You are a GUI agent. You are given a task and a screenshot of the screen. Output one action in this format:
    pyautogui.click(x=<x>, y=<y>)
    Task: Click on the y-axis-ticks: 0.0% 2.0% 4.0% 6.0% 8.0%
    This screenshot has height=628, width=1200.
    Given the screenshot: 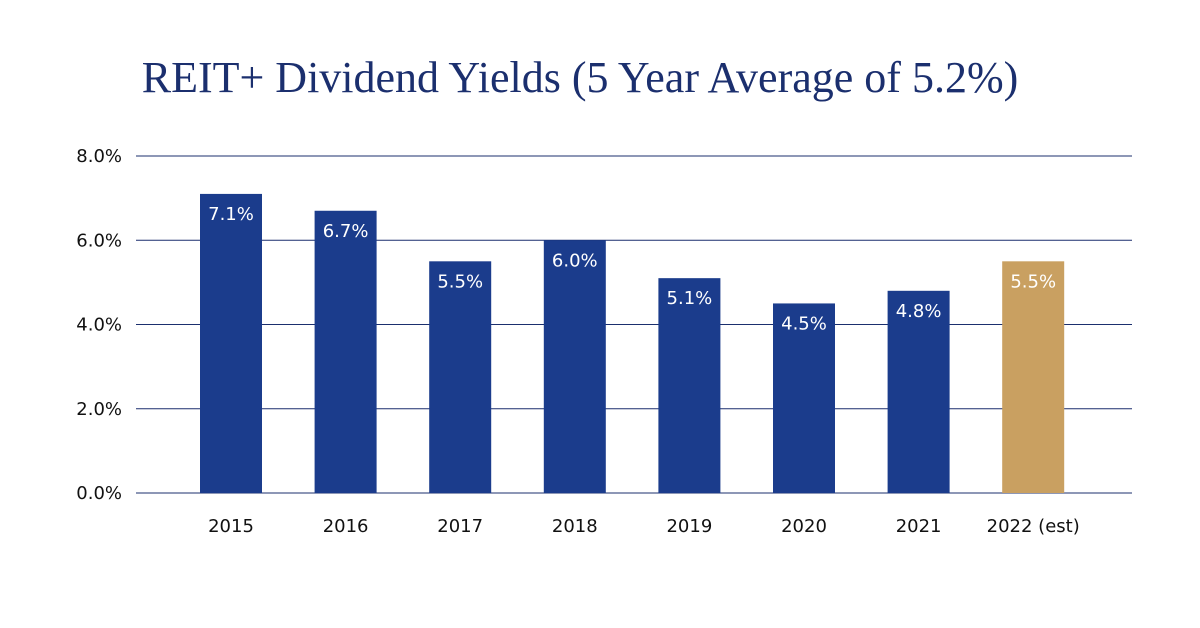 What is the action you would take?
    pyautogui.click(x=99, y=325)
    